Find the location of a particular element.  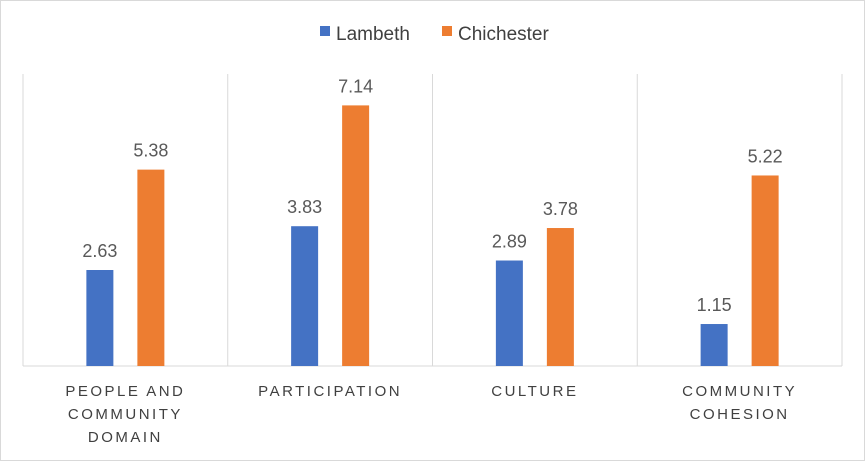

legend-swatch-chichester is located at coordinates (447, 31).